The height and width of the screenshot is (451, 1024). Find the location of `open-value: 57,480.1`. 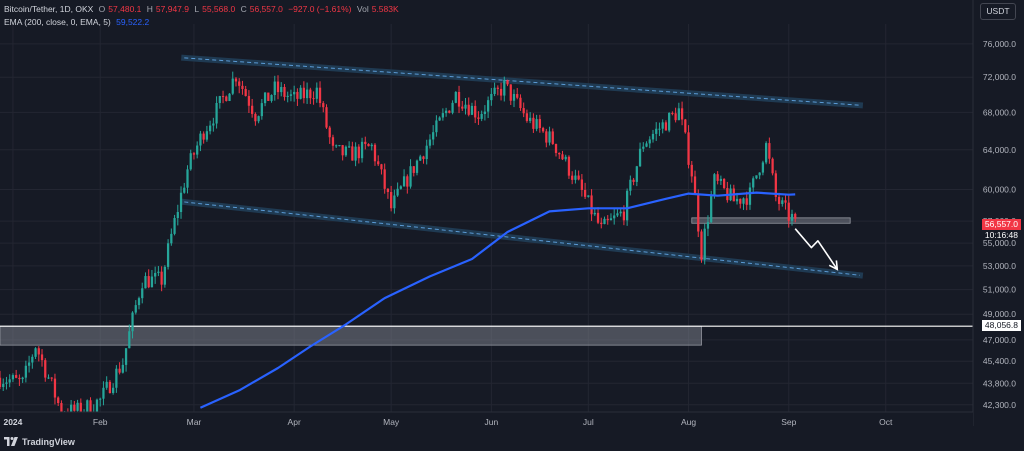

open-value: 57,480.1 is located at coordinates (125, 9).